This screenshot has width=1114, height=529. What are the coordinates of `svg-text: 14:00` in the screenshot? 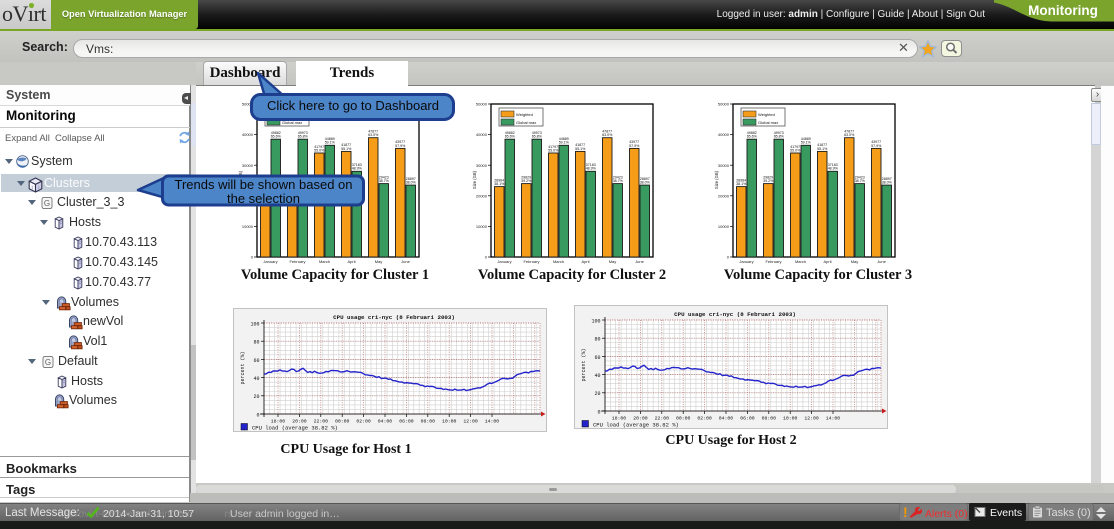 It's located at (492, 422).